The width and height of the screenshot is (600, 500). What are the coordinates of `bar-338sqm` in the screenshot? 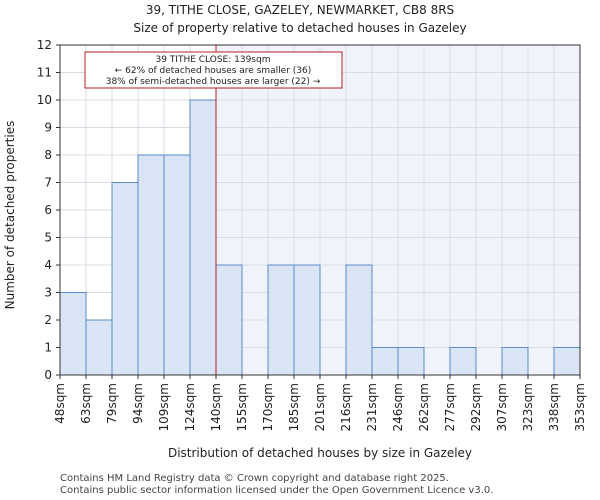 It's located at (567, 361).